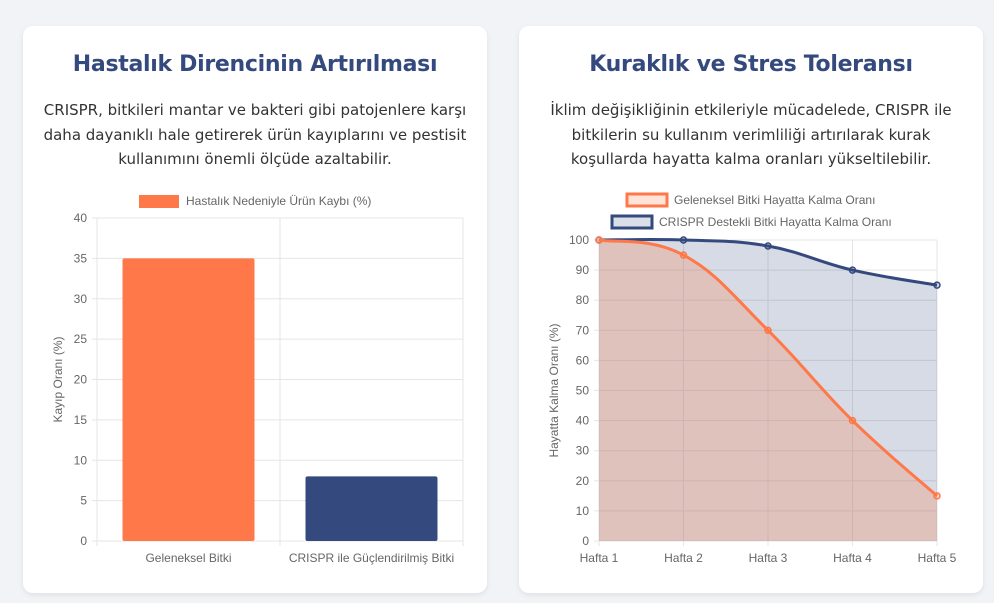 The width and height of the screenshot is (994, 603). Describe the element at coordinates (371, 558) in the screenshot. I see `x-tick-label: CRISPR ile Güçlendirilmiş Bitki` at that location.